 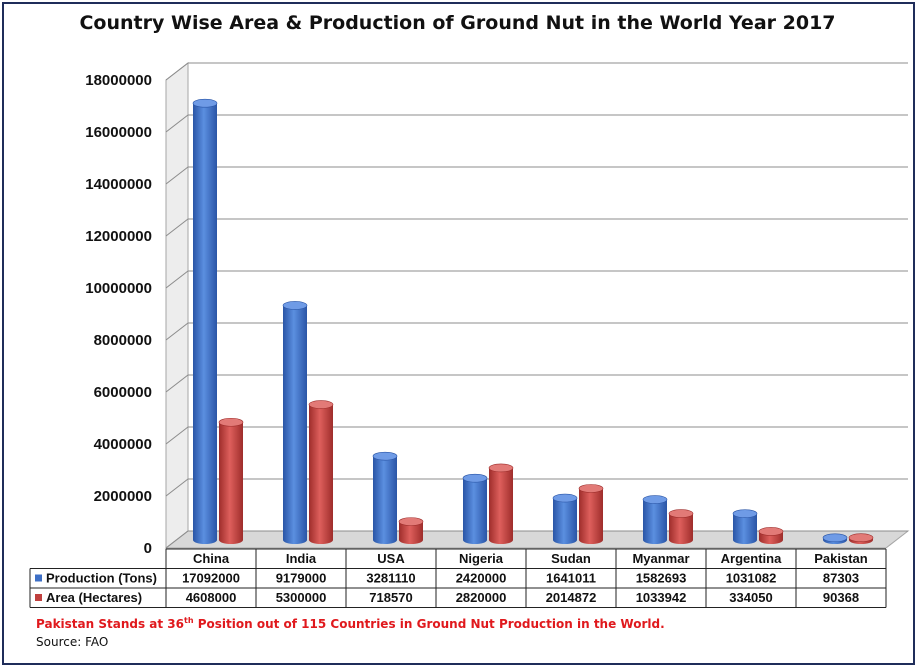 What do you see at coordinates (189, 620) in the screenshot?
I see `footnote-sup: th` at bounding box center [189, 620].